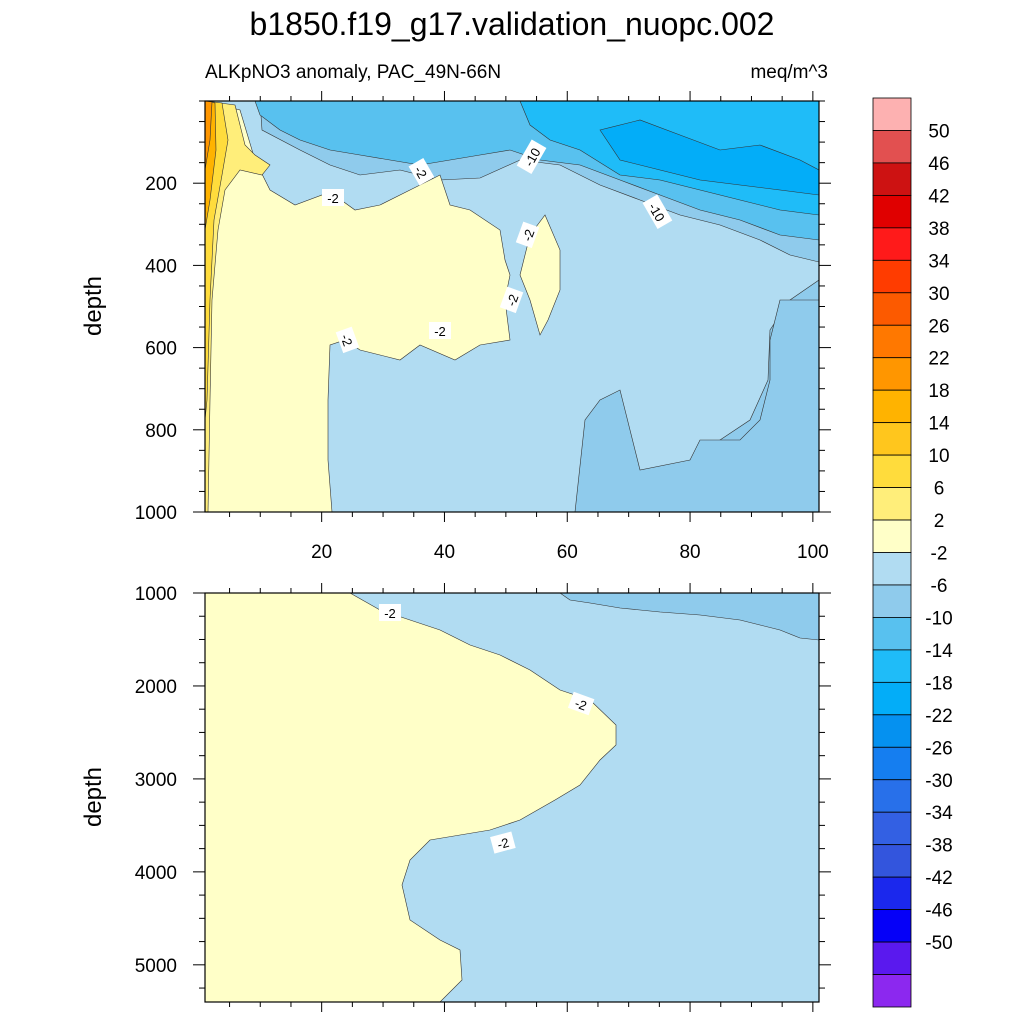 The height and width of the screenshot is (1024, 1024). Describe the element at coordinates (938, 878) in the screenshot. I see `colorbar-level-label: -42` at that location.